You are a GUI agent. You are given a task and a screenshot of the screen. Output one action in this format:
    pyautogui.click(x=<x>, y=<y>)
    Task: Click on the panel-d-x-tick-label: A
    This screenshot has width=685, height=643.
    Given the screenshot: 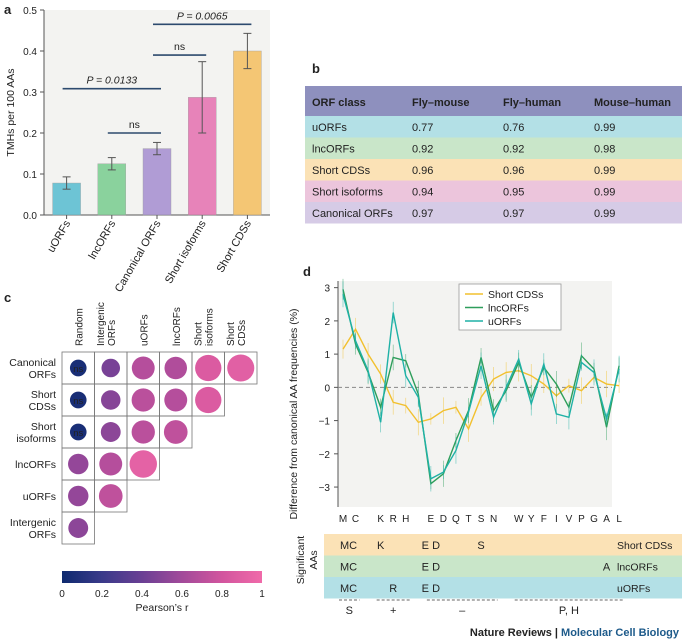 What is the action you would take?
    pyautogui.click(x=606, y=519)
    